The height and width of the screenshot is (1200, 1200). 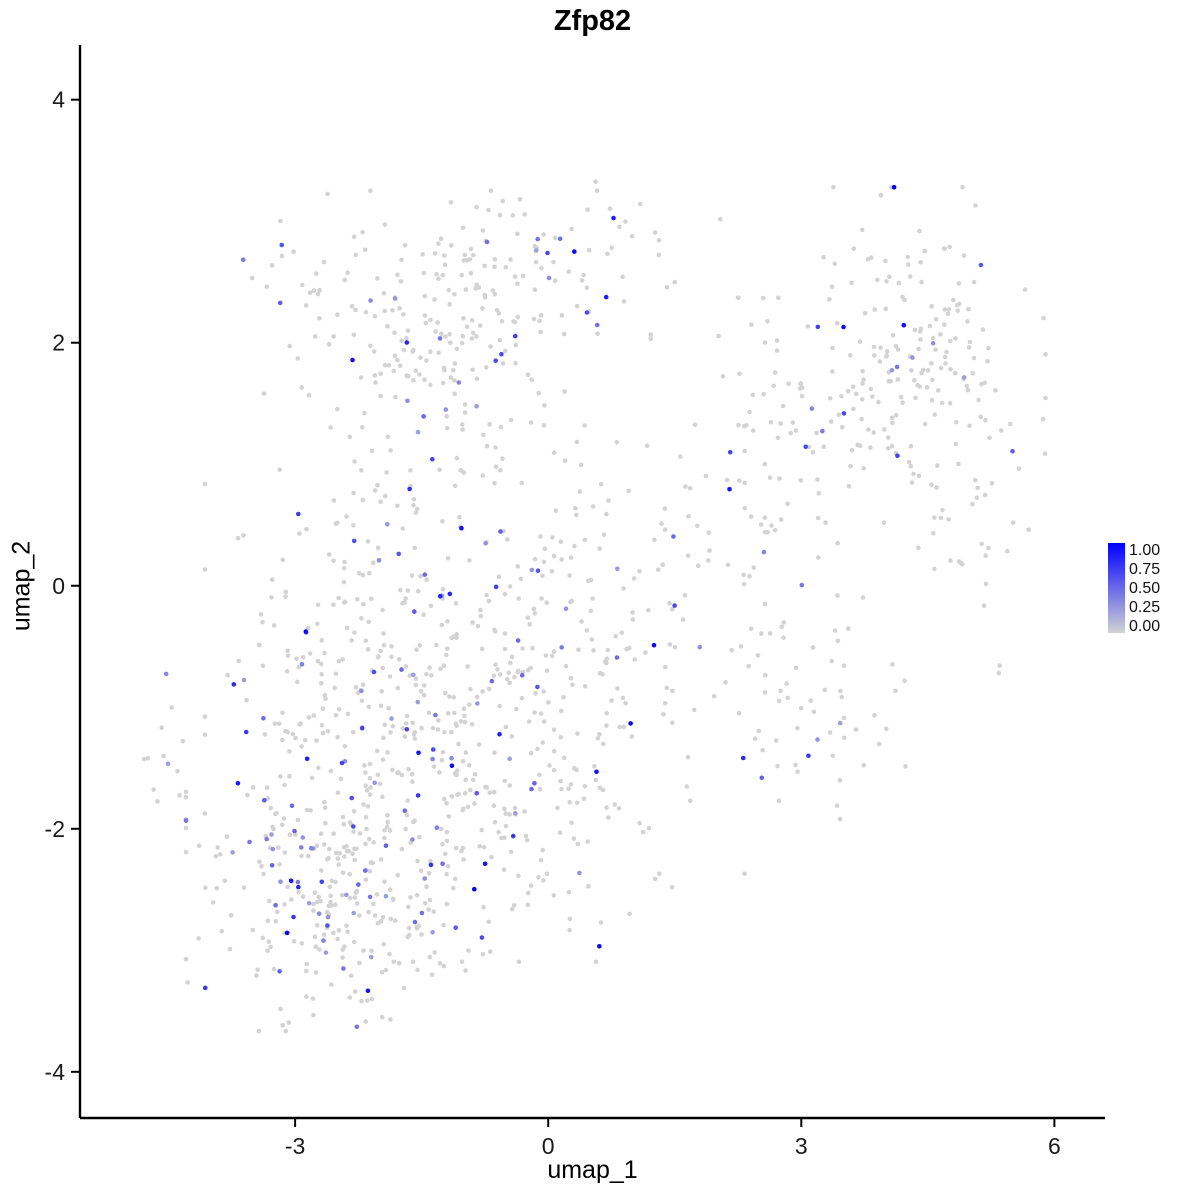 I want to click on y-axis-title: umap_2, so click(x=21, y=586).